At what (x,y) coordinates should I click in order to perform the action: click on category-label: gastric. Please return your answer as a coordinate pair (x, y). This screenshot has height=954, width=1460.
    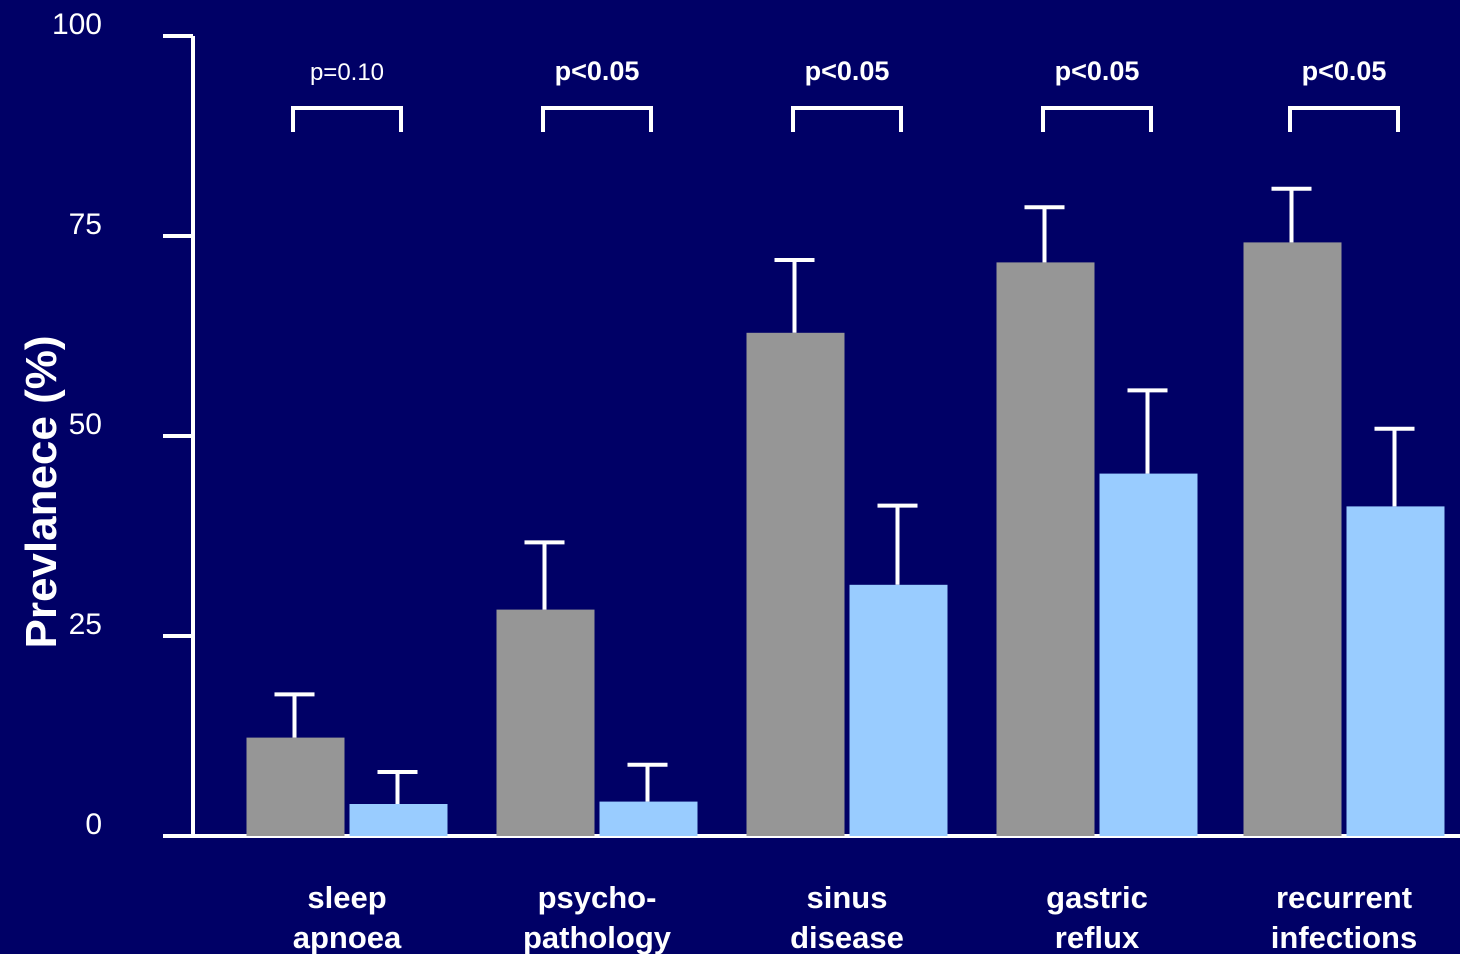
    Looking at the image, I should click on (1097, 897).